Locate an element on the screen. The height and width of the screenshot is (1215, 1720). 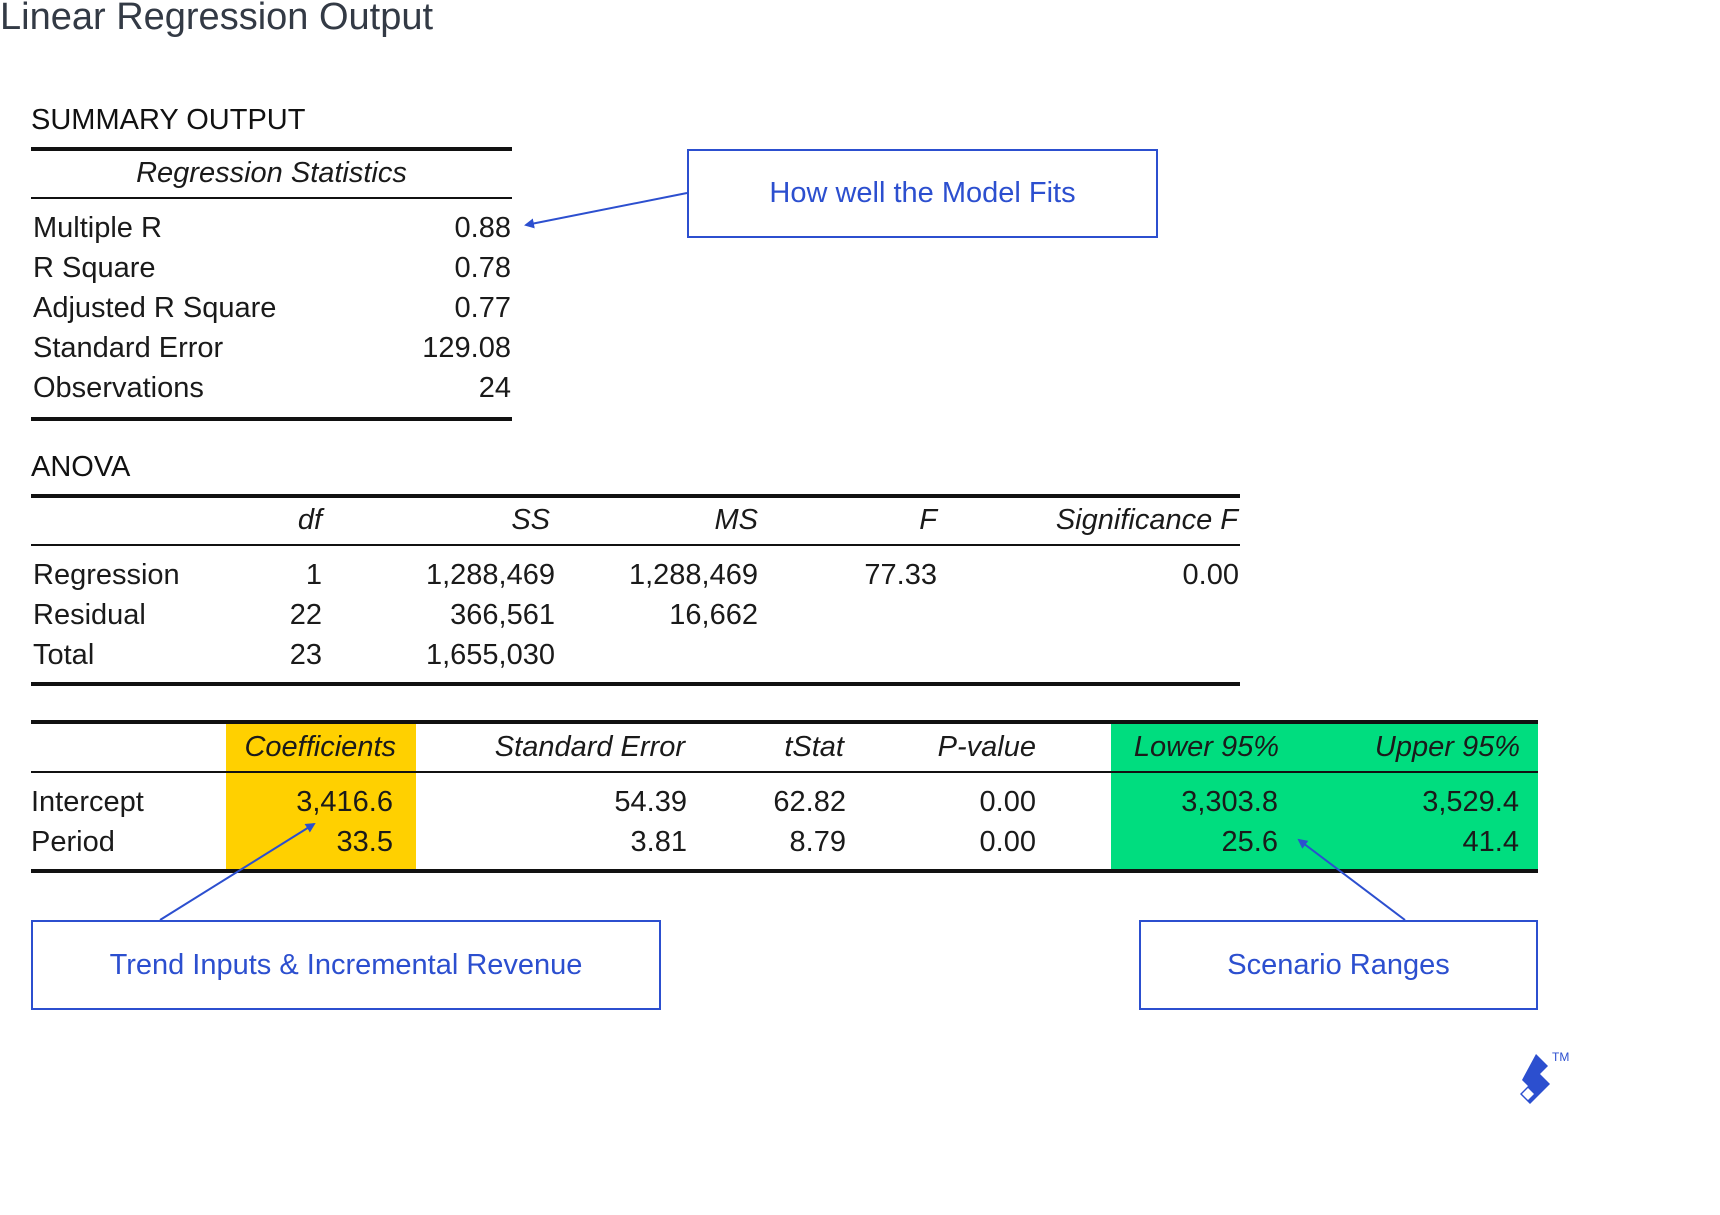
toptal-logo-icon is located at coordinates (1535, 1079).